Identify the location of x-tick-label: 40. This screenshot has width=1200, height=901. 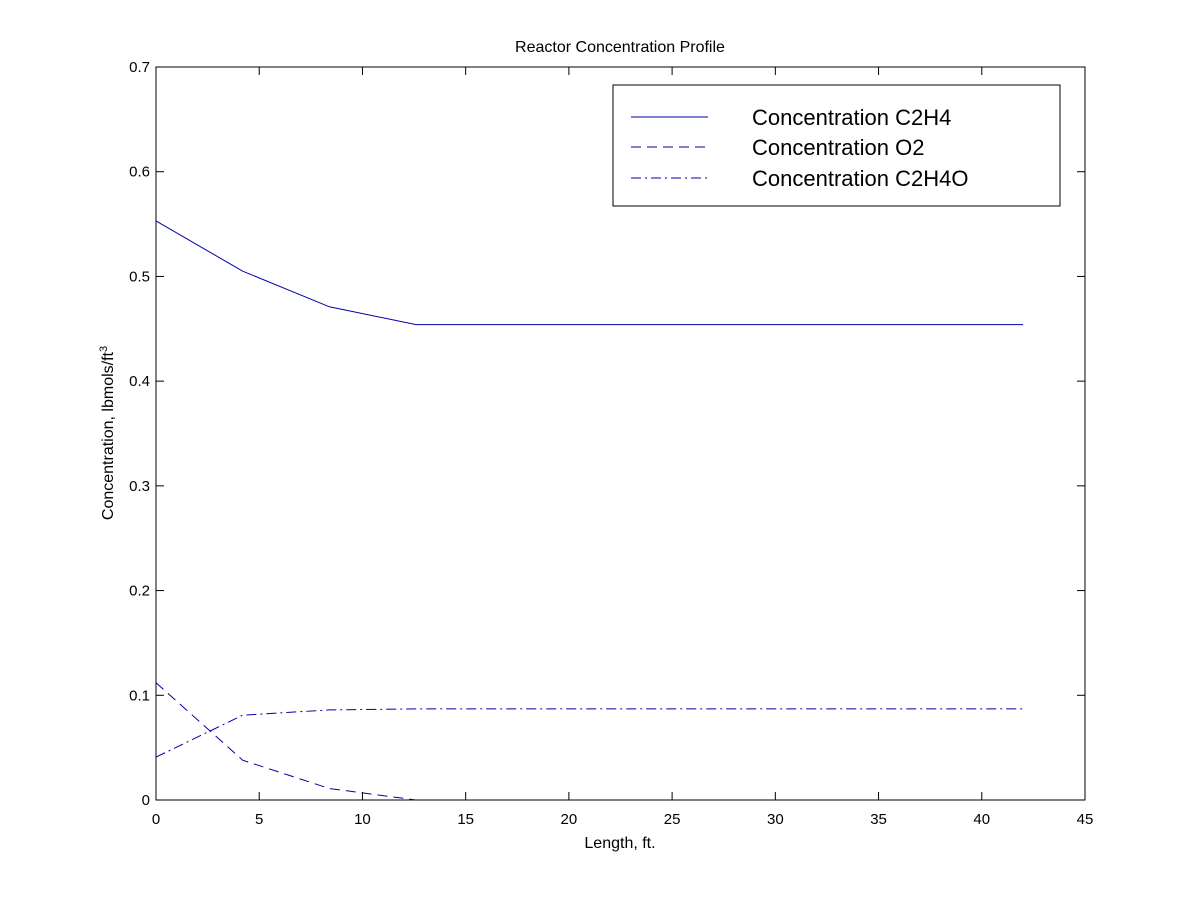
(981, 819).